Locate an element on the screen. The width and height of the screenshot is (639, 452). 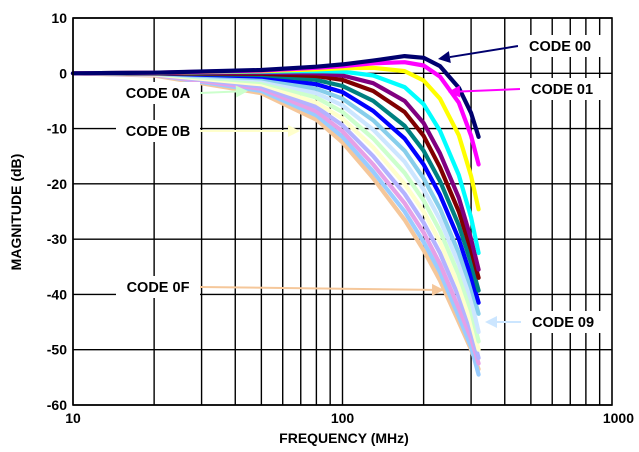
x-tick-label: 10 is located at coordinates (73, 418).